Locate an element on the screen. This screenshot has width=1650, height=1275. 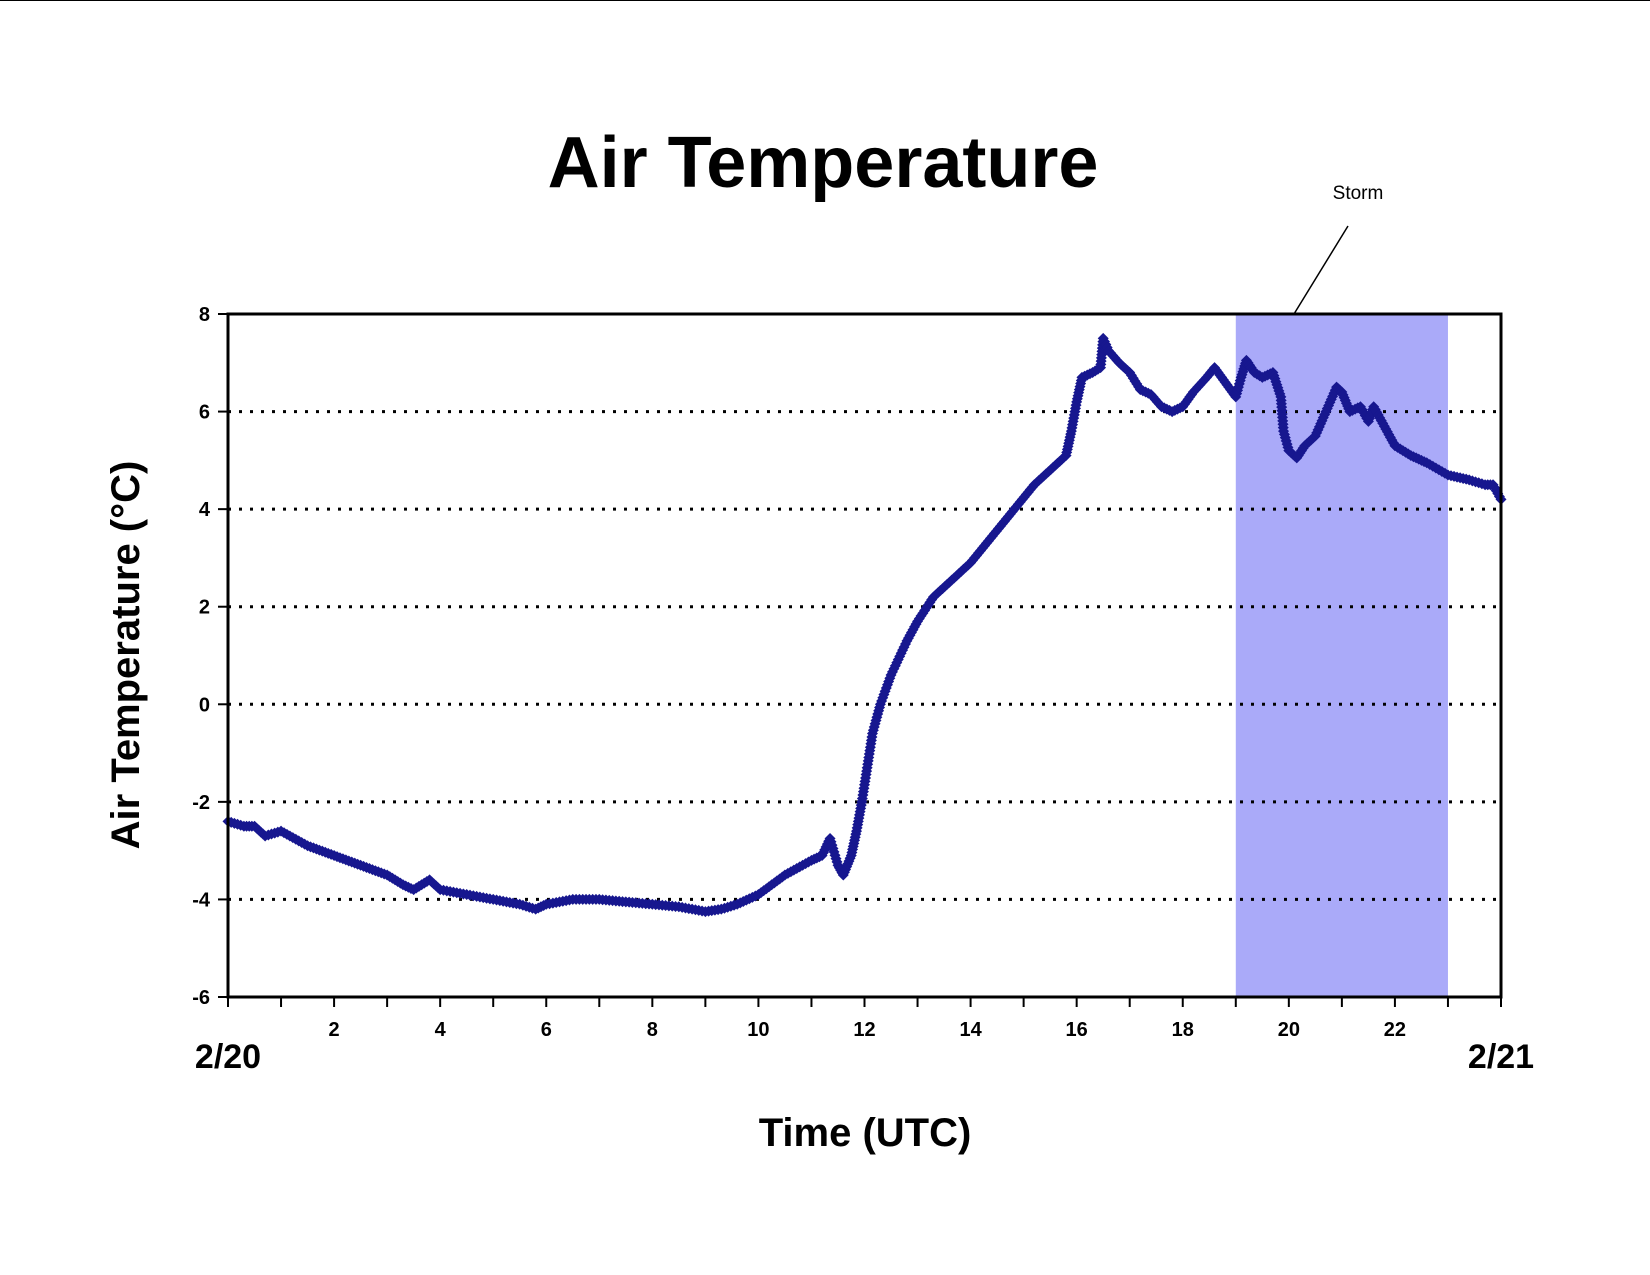
chart-title: Air Temperature is located at coordinates (823, 163).